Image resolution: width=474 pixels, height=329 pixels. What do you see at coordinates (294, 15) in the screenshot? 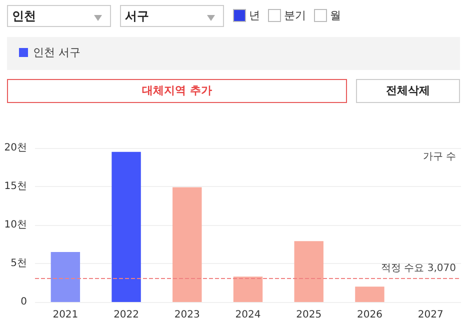
I see `text: 분기` at bounding box center [294, 15].